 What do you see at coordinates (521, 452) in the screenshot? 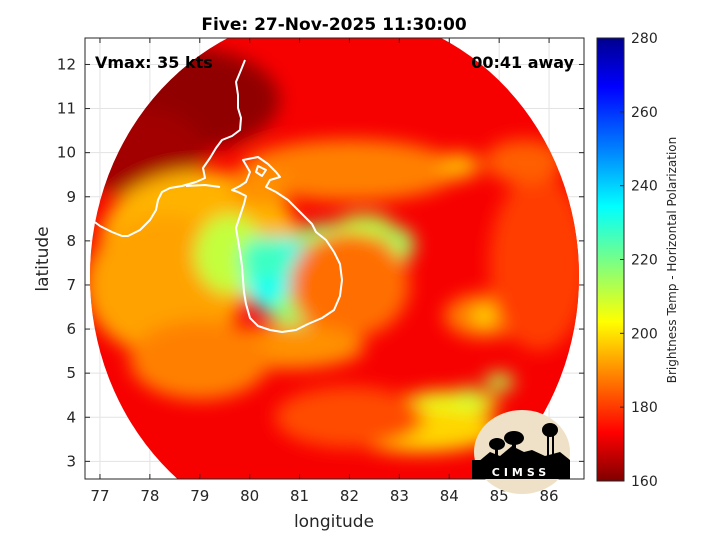
I see `cimss-logo: CIMSS` at bounding box center [521, 452].